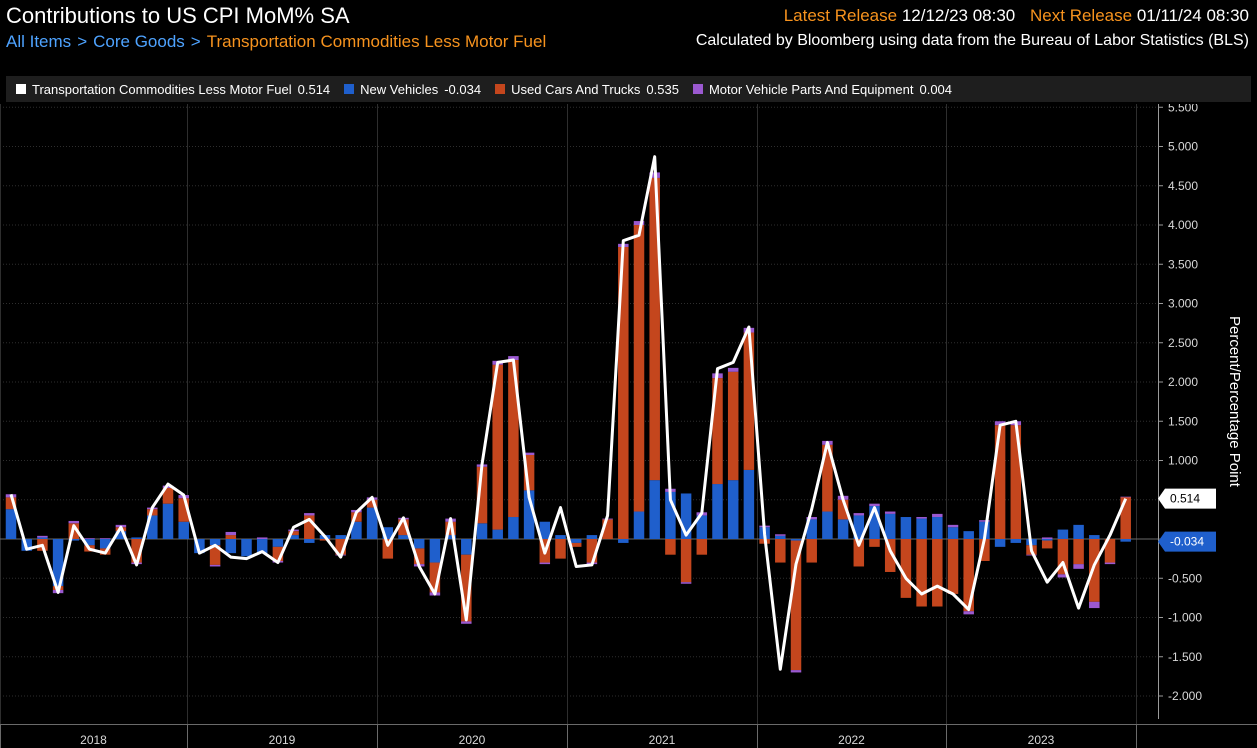  What do you see at coordinates (1183, 147) in the screenshot?
I see `y-tick-label: 5.000` at bounding box center [1183, 147].